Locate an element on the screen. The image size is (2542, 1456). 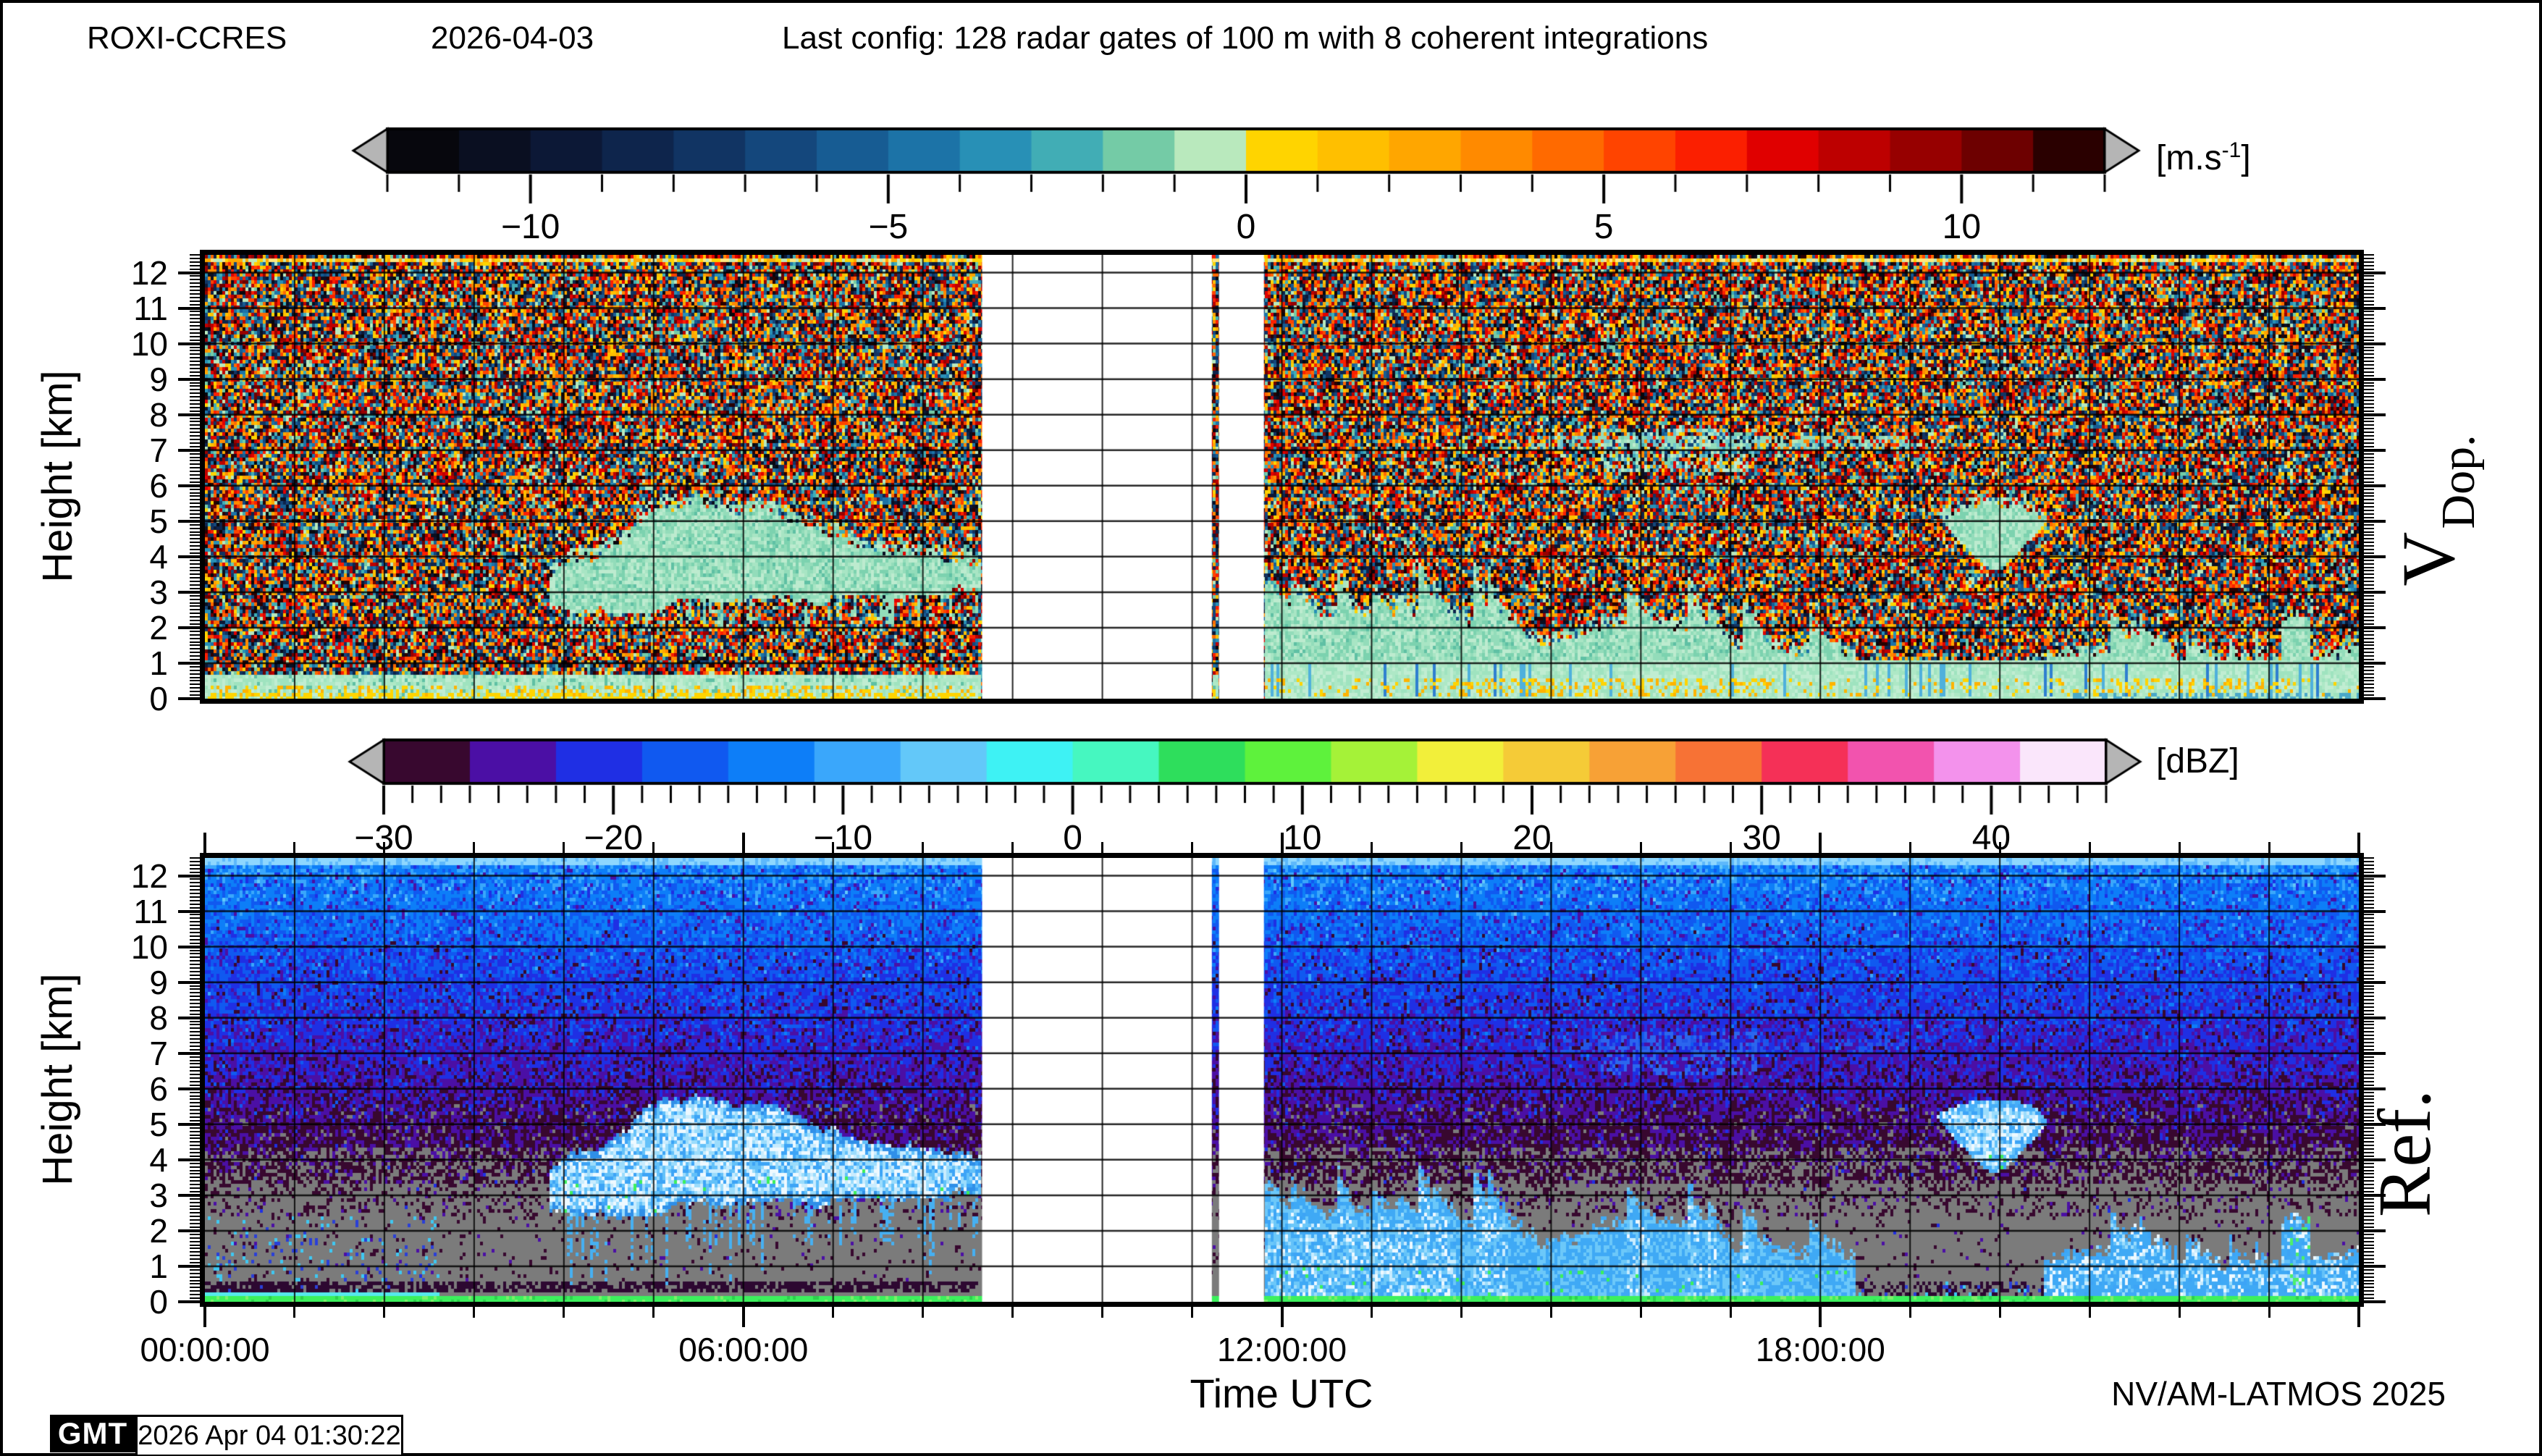
velocity-colorbar-tick-label: 10 is located at coordinates (1962, 227).